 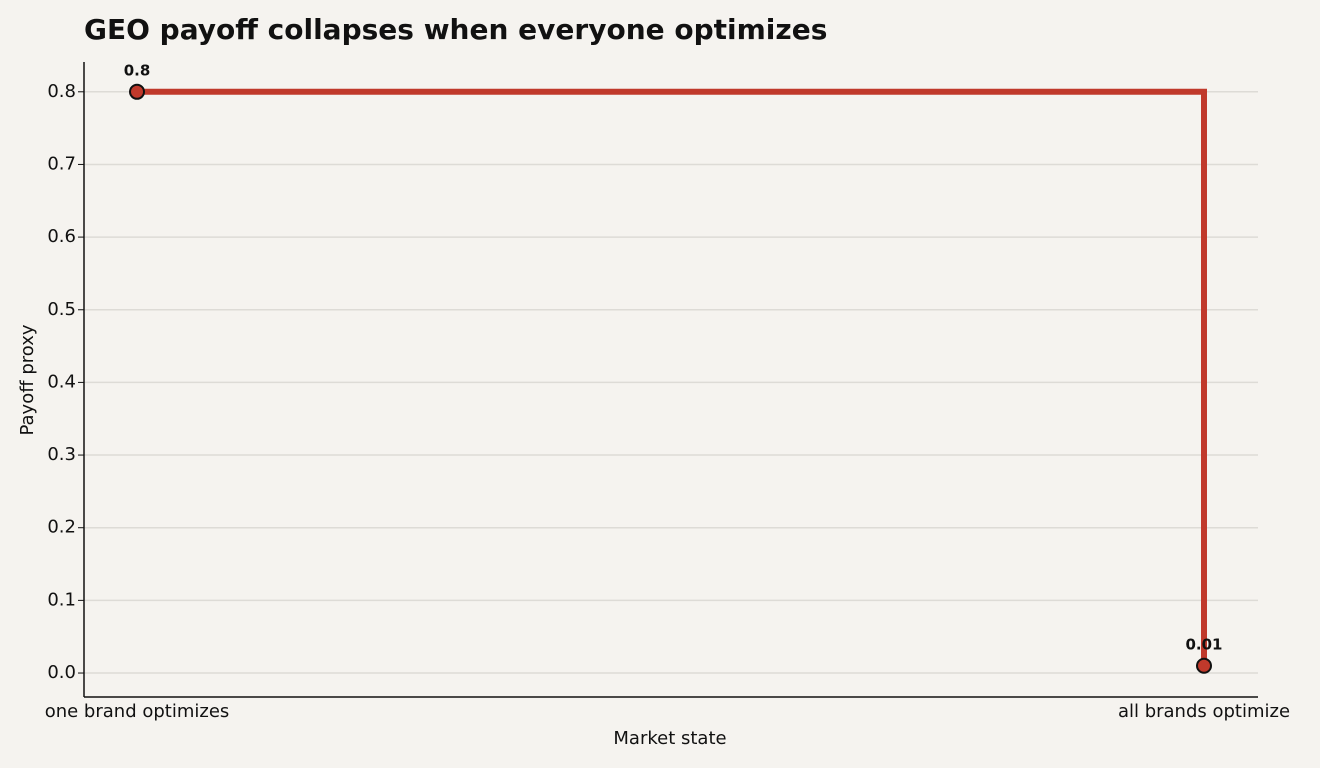 I want to click on x-tick-label: one brand optimizes, so click(x=137, y=711).